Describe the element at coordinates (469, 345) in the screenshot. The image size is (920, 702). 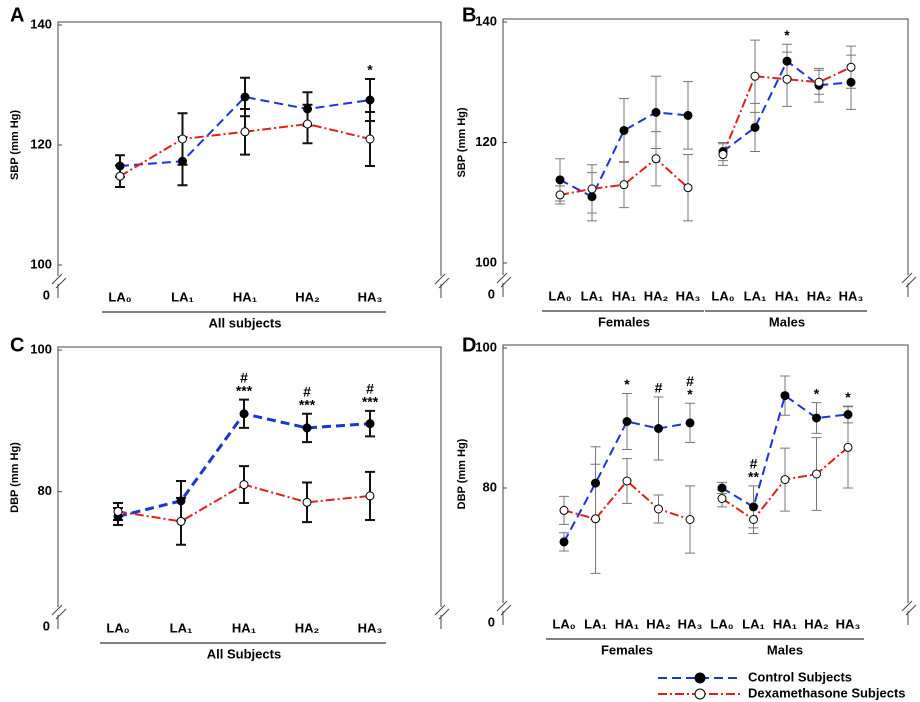
I see `panel-label: D` at that location.